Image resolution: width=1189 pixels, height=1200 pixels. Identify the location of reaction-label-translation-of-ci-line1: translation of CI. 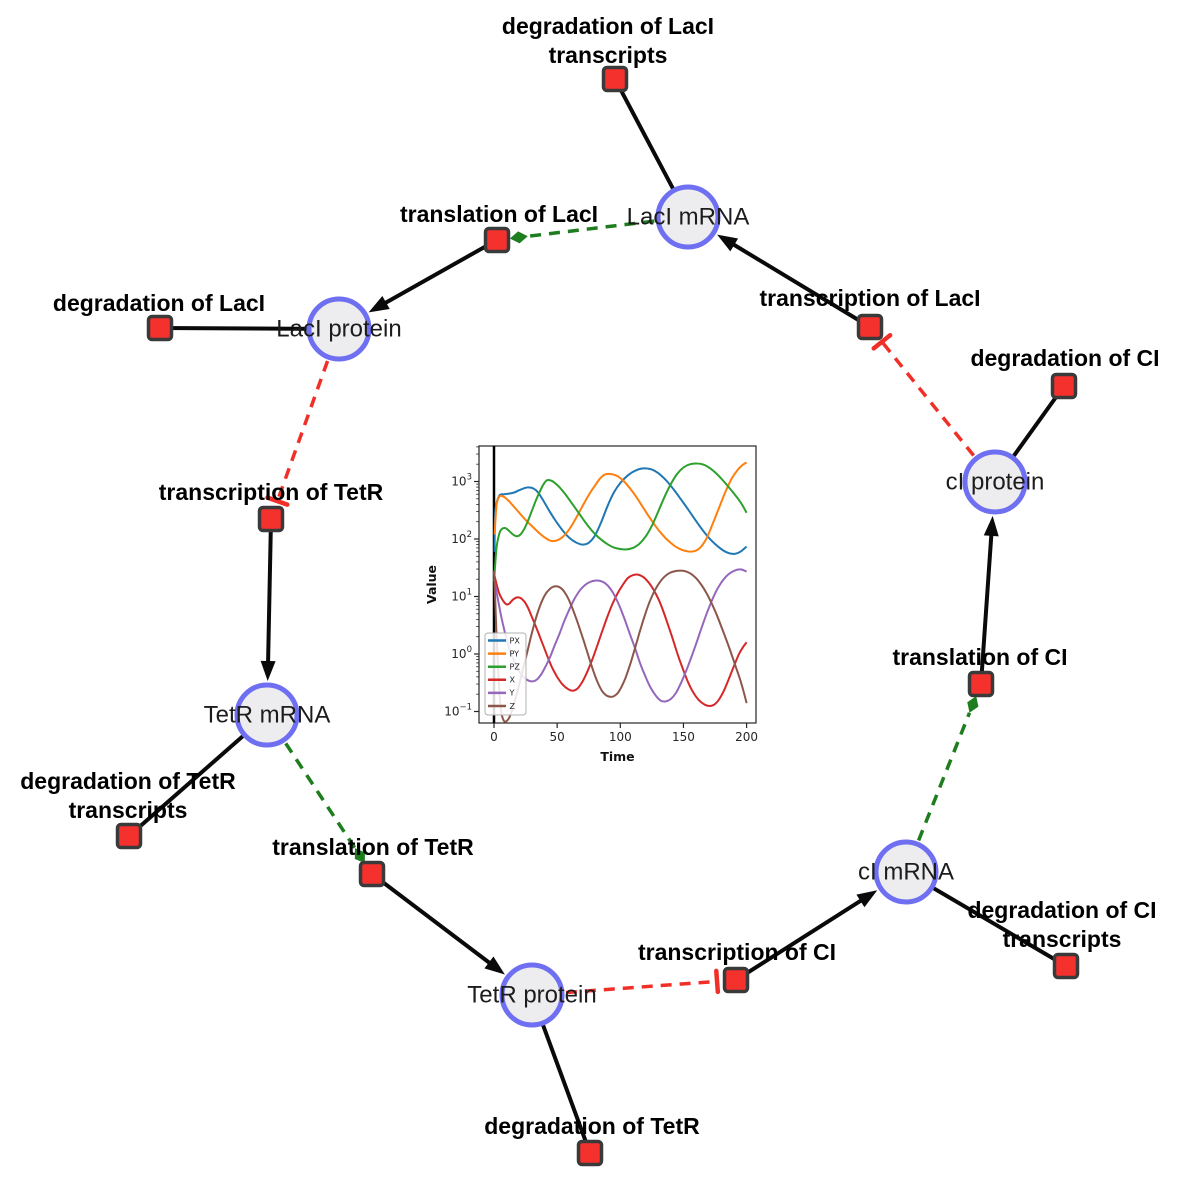
(979, 657).